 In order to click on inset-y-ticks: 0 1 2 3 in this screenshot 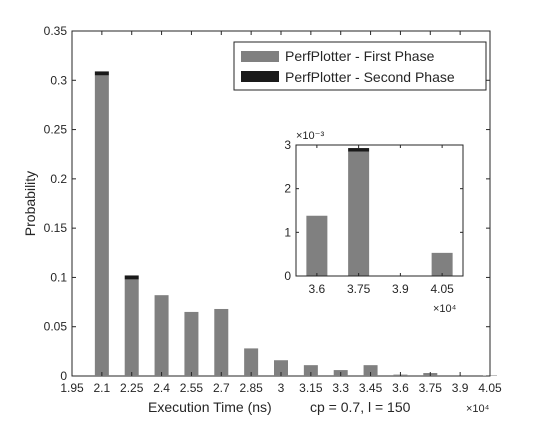, I will do `click(373, 210)`.